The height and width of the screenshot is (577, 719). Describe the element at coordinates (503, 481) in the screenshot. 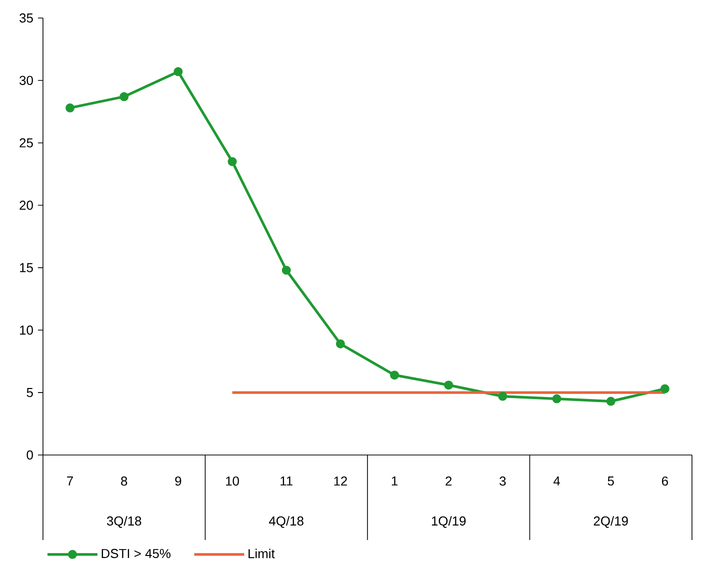

I see `x-tick-label: 3` at that location.